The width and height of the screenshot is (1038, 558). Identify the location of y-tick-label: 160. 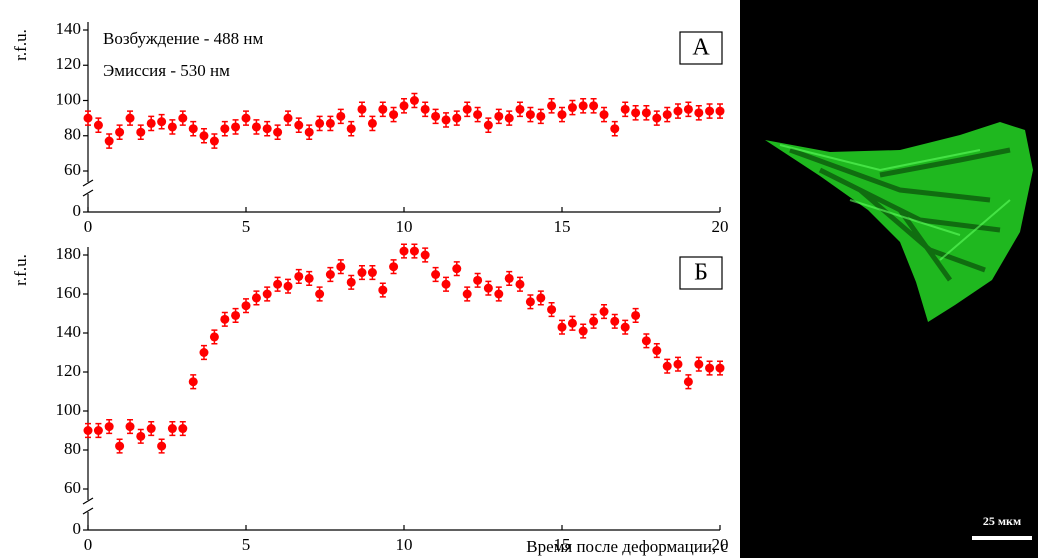
(69, 292).